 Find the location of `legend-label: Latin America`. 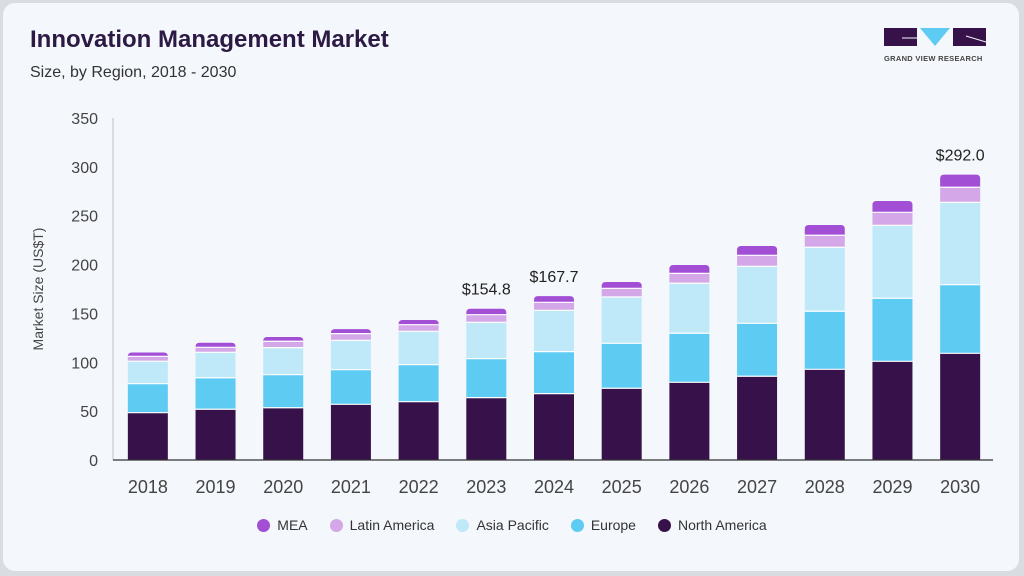

legend-label: Latin America is located at coordinates (392, 525).